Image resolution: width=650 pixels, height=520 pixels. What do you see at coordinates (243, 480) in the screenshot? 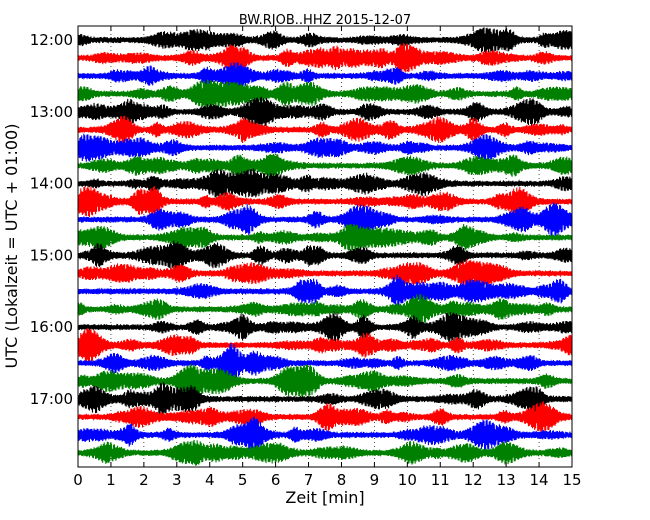
I see `x-tick-label: 5` at bounding box center [243, 480].